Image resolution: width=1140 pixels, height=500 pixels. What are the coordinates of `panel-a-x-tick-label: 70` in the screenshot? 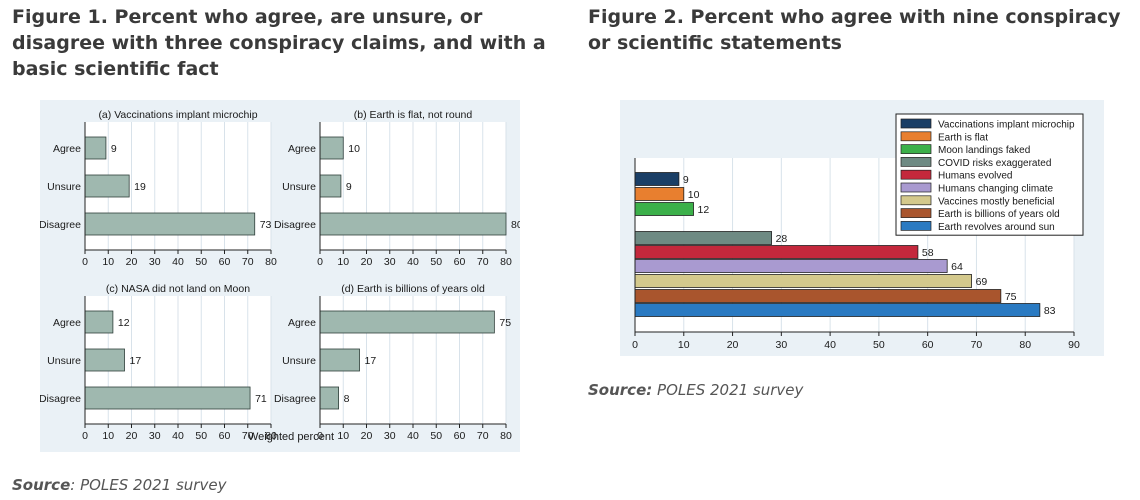 It's located at (248, 262).